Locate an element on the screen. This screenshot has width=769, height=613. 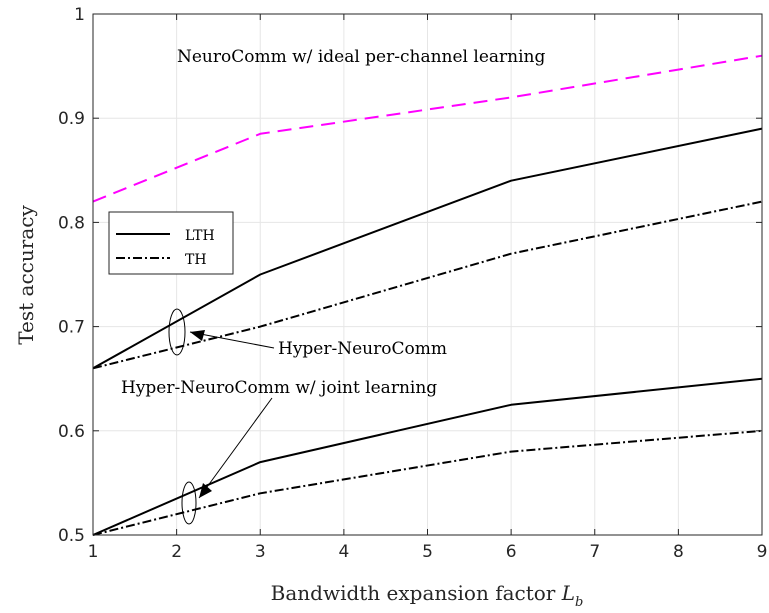
joint-ellipse-marker is located at coordinates (189, 503).